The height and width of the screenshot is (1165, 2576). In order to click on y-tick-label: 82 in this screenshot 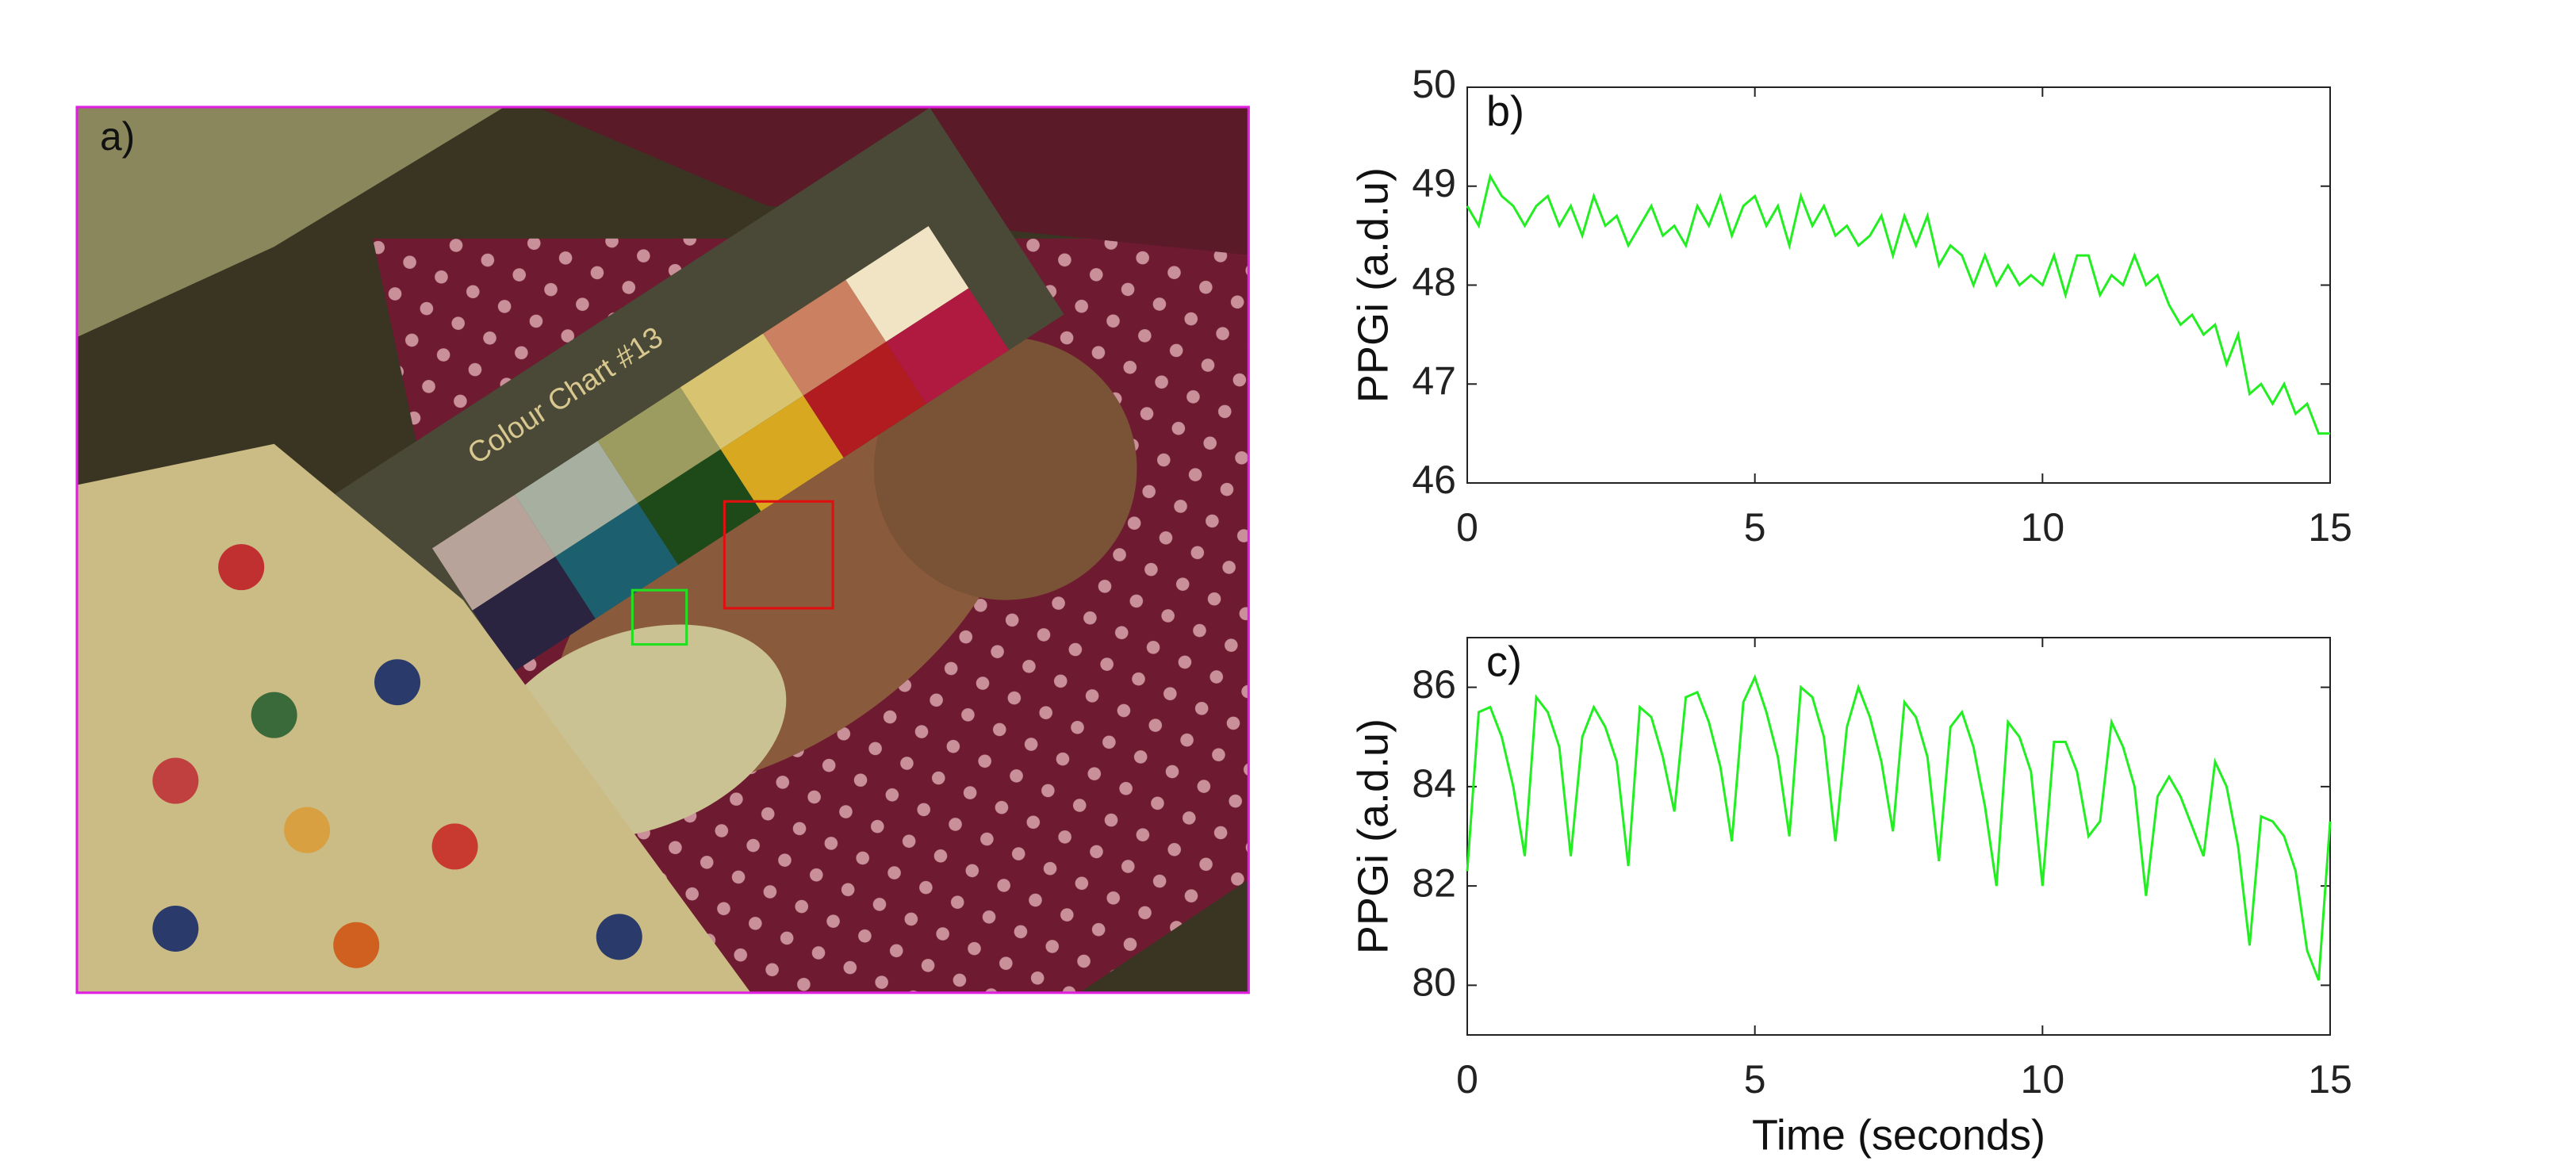, I will do `click(1434, 882)`.